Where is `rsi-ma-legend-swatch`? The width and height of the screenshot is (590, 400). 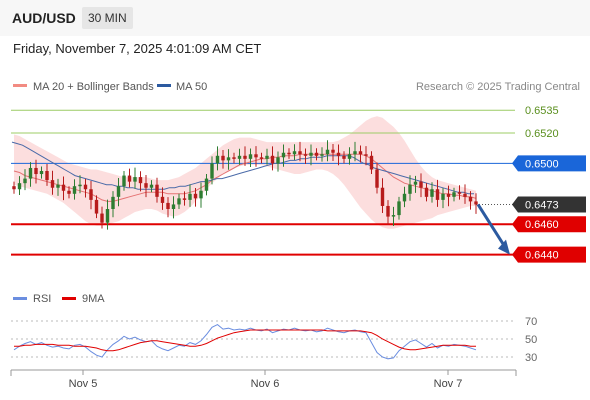
rsi-ma-legend-swatch is located at coordinates (69, 298).